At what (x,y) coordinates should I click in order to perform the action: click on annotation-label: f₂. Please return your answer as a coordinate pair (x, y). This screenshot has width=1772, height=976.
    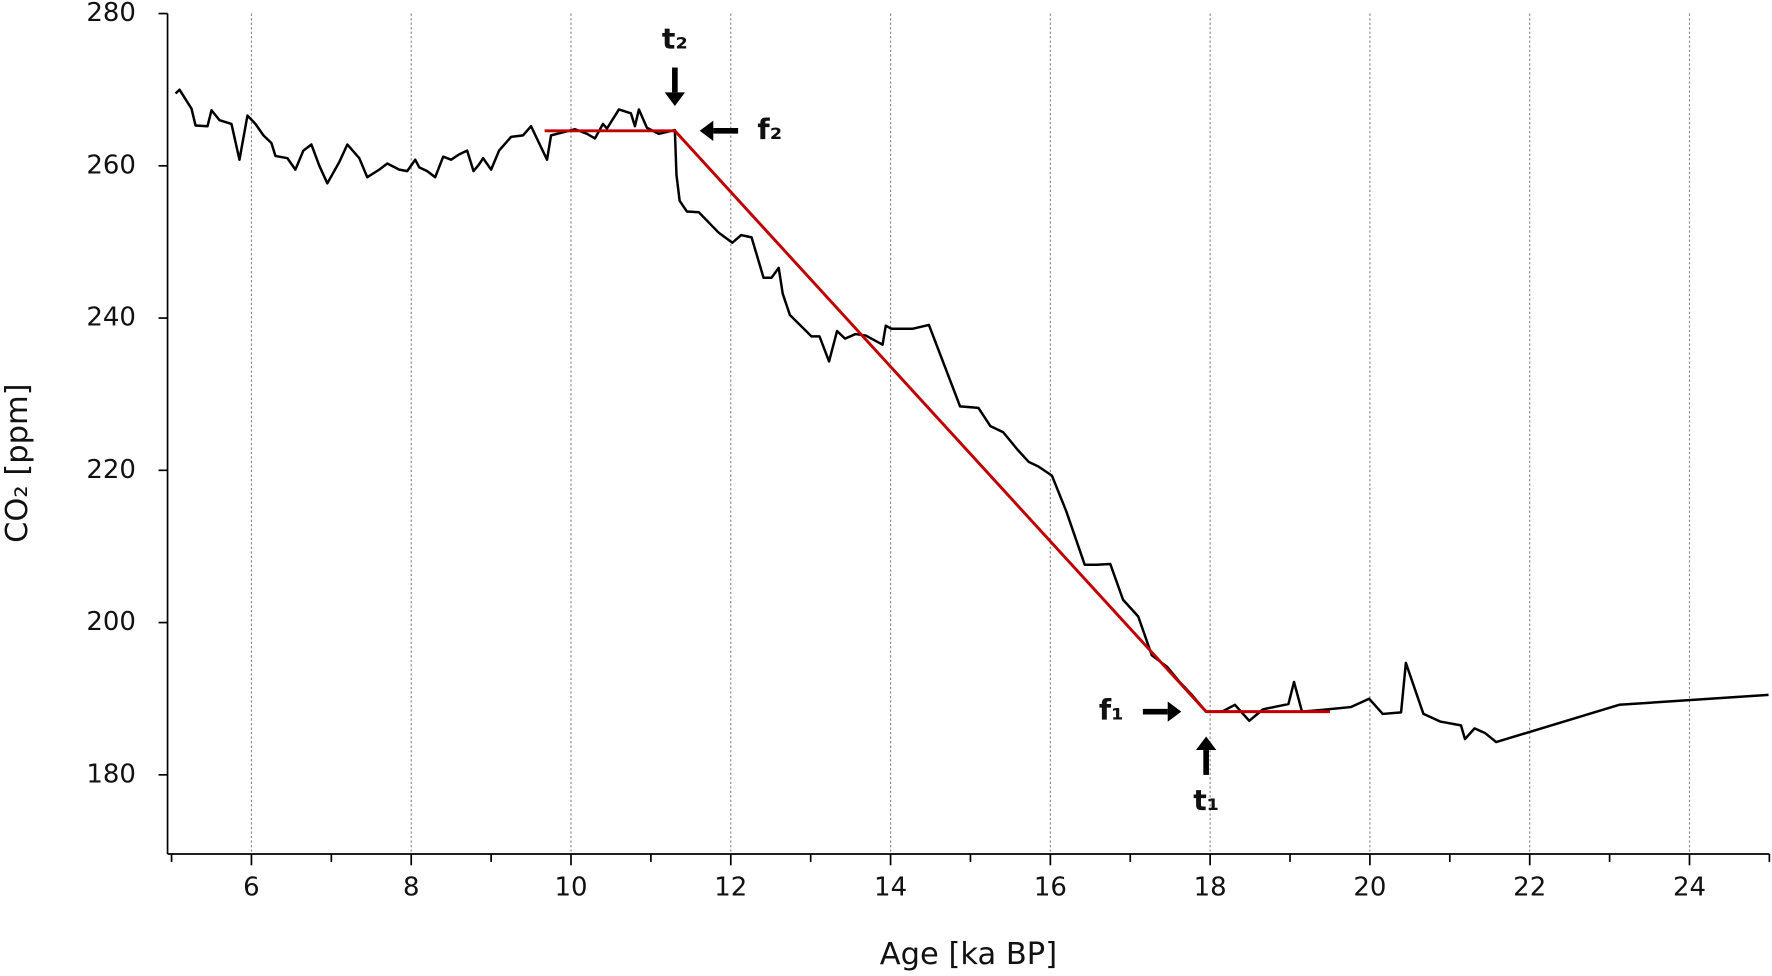
    Looking at the image, I should click on (769, 129).